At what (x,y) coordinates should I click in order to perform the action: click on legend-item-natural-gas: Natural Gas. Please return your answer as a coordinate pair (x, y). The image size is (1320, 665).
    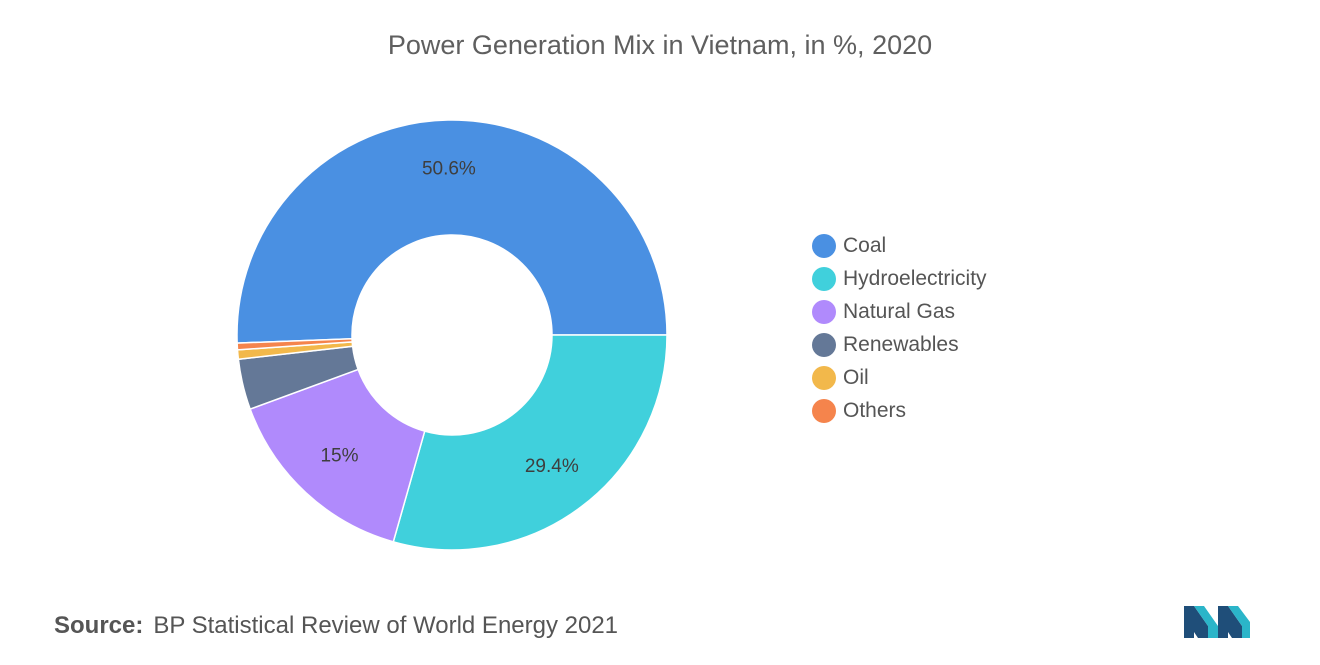
    Looking at the image, I should click on (899, 311).